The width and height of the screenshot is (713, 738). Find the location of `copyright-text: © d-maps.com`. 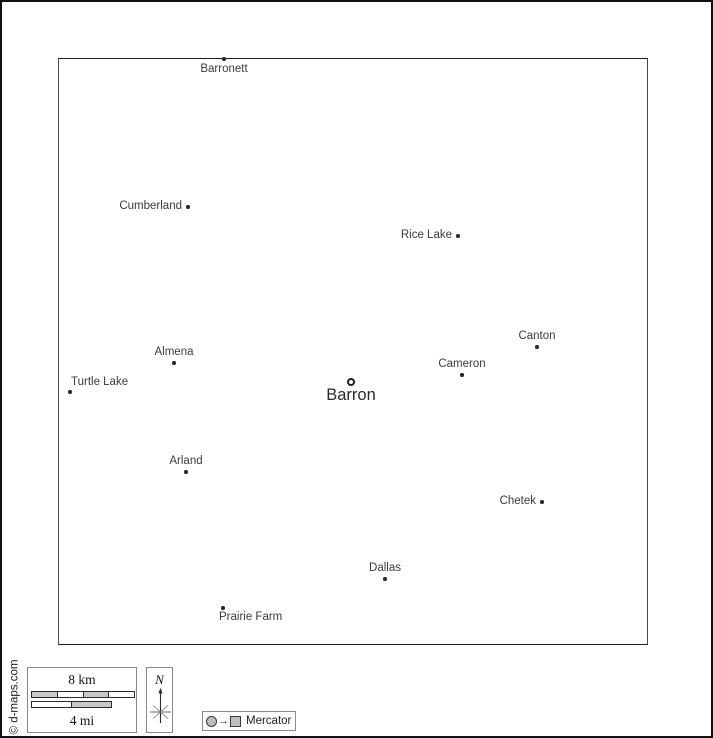

copyright-text: © d-maps.com is located at coordinates (14, 697).